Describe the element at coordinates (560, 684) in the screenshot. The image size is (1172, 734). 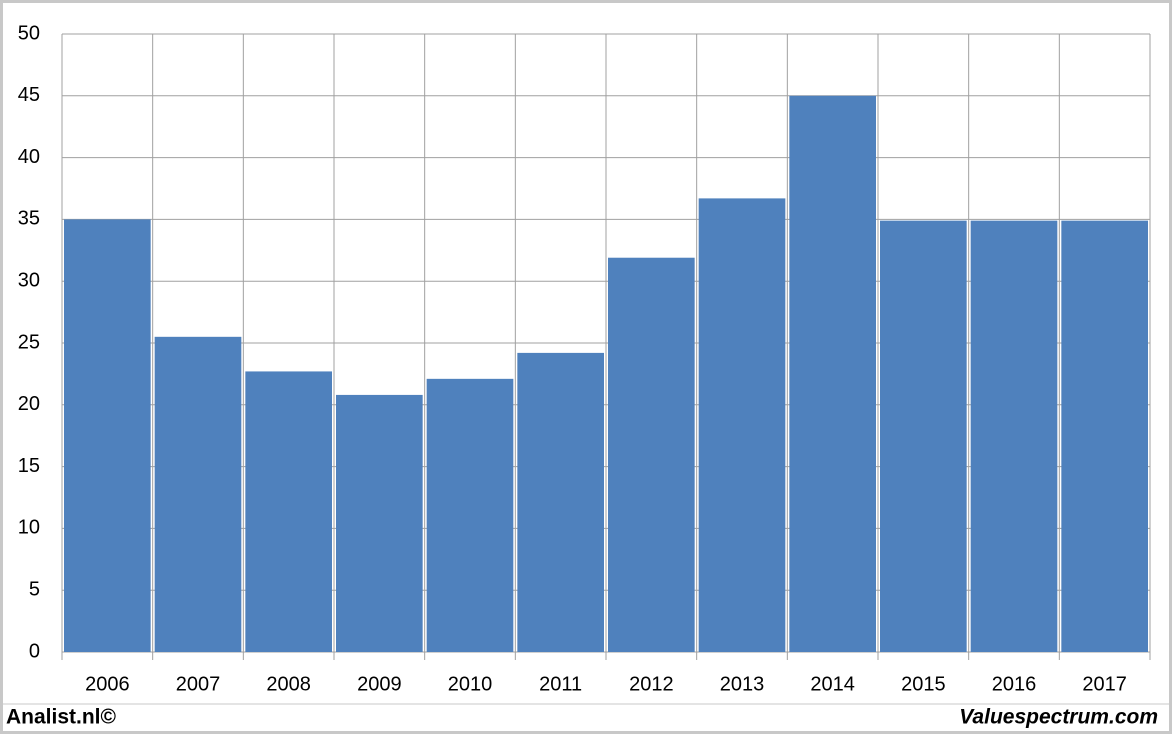
I see `x-tick-label: 2011` at that location.